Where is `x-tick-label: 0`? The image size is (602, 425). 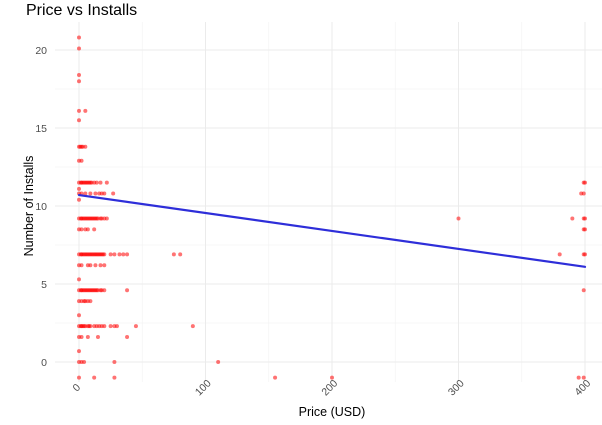
x-tick-label: 0 is located at coordinates (77, 387).